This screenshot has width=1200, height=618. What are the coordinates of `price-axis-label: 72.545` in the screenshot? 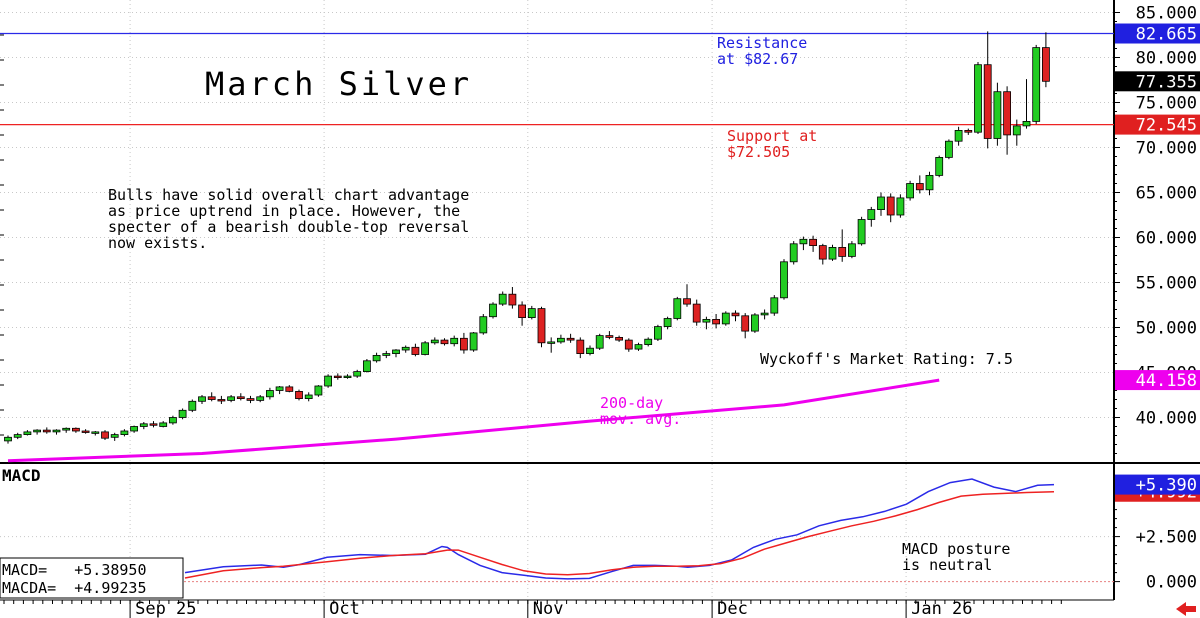 It's located at (1157, 125).